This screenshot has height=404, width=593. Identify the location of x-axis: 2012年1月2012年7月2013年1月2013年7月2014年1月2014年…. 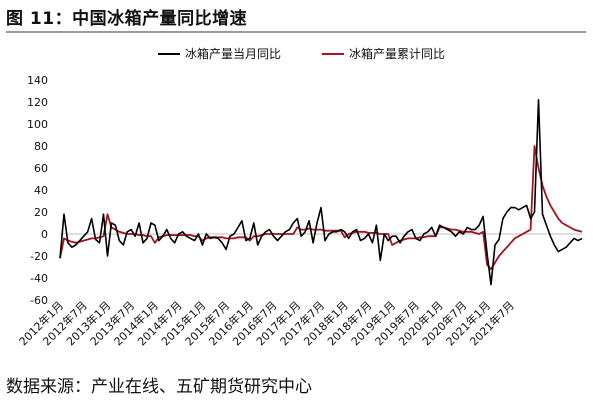
(266, 323).